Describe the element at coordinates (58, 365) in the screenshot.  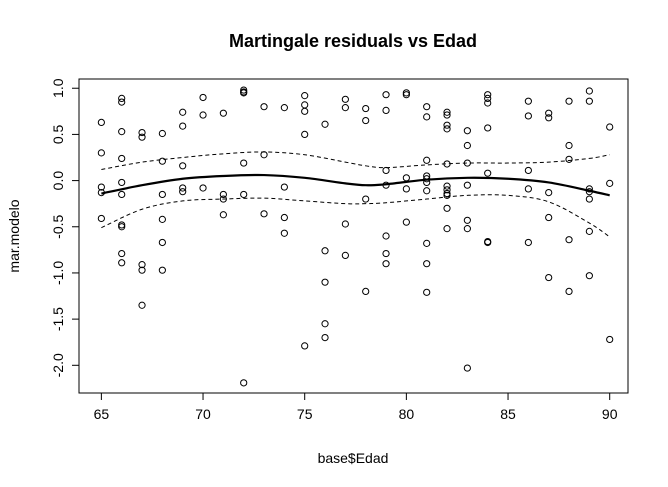
I see `y-tick-label: -2.0` at that location.